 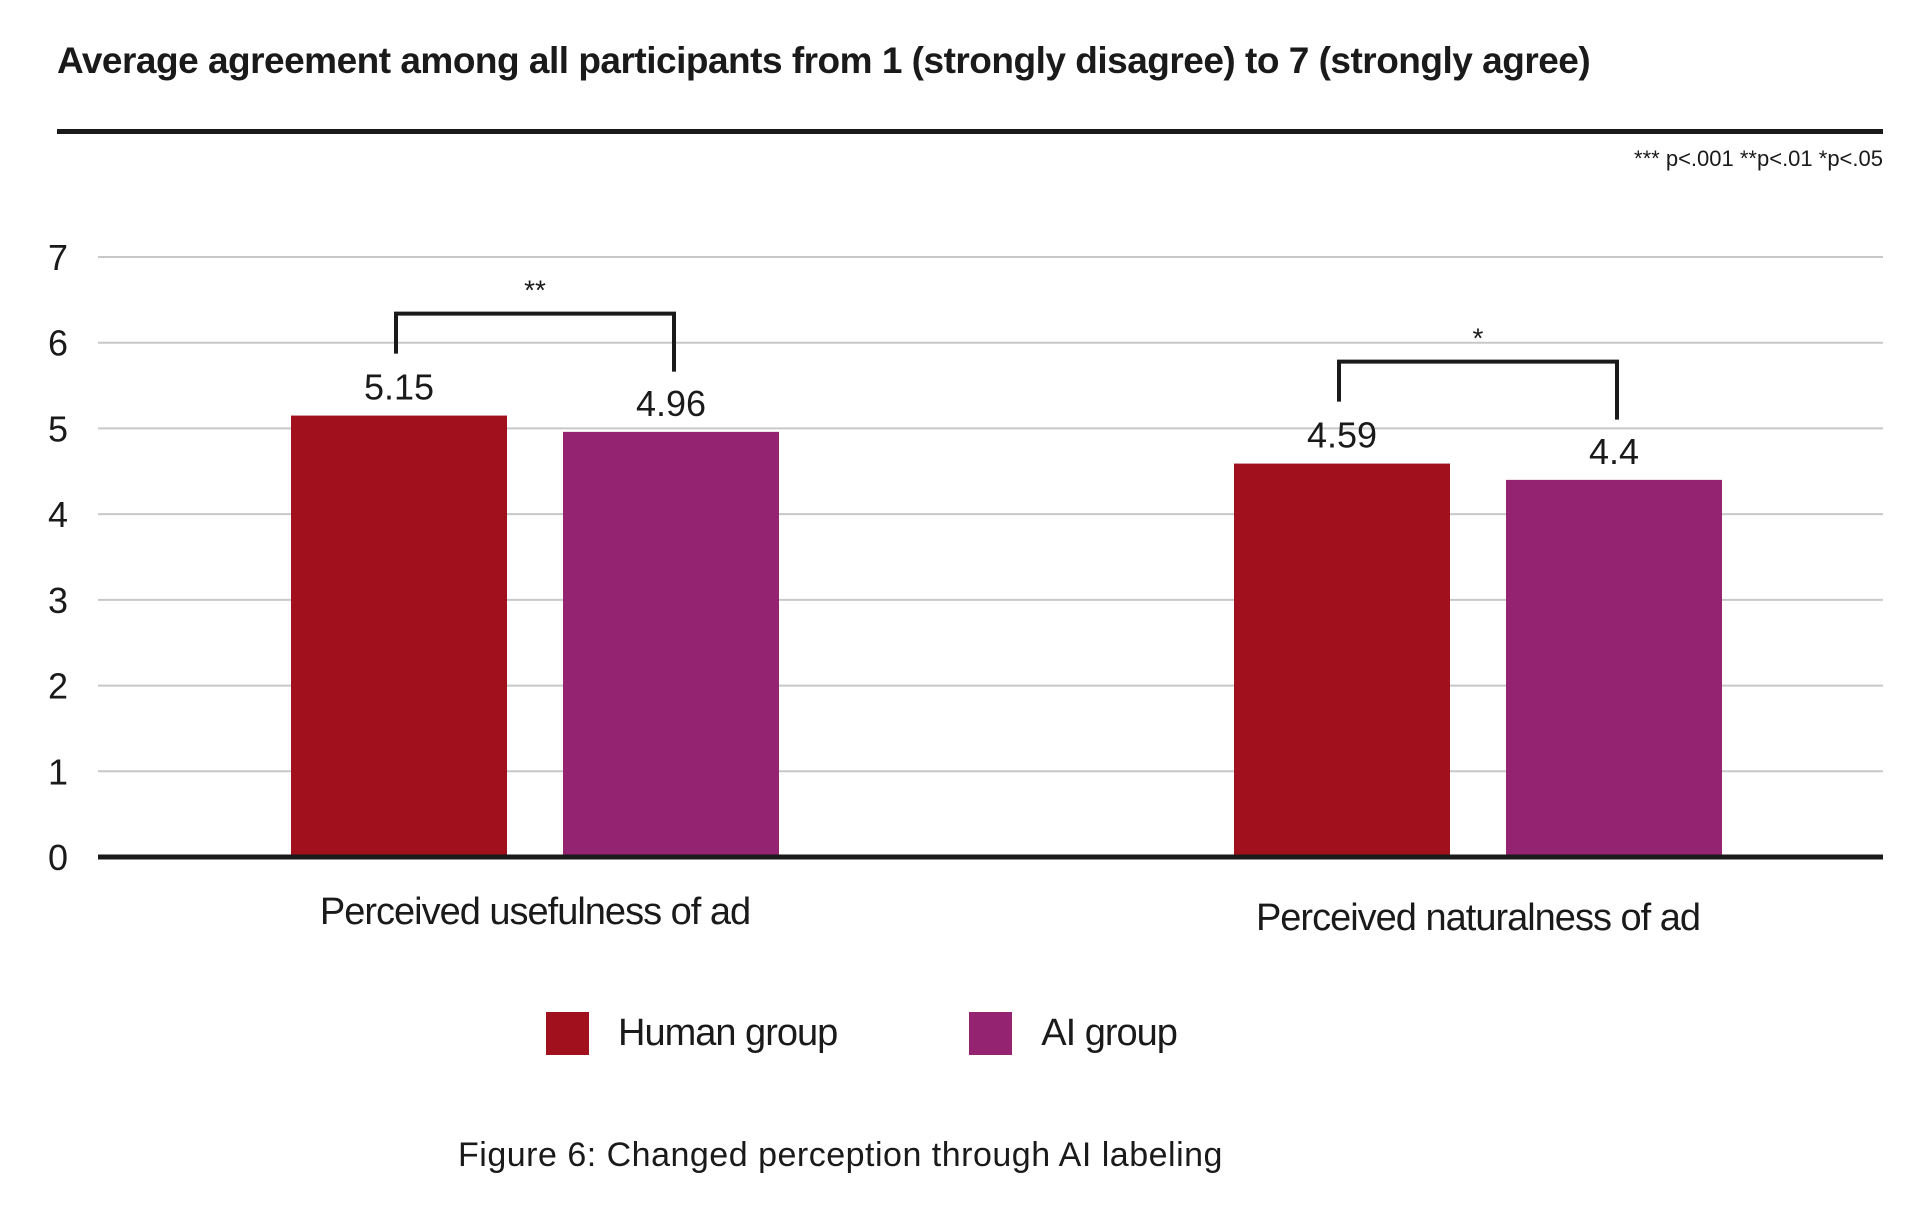 I want to click on y-tick-label-3: 3, so click(x=58, y=600).